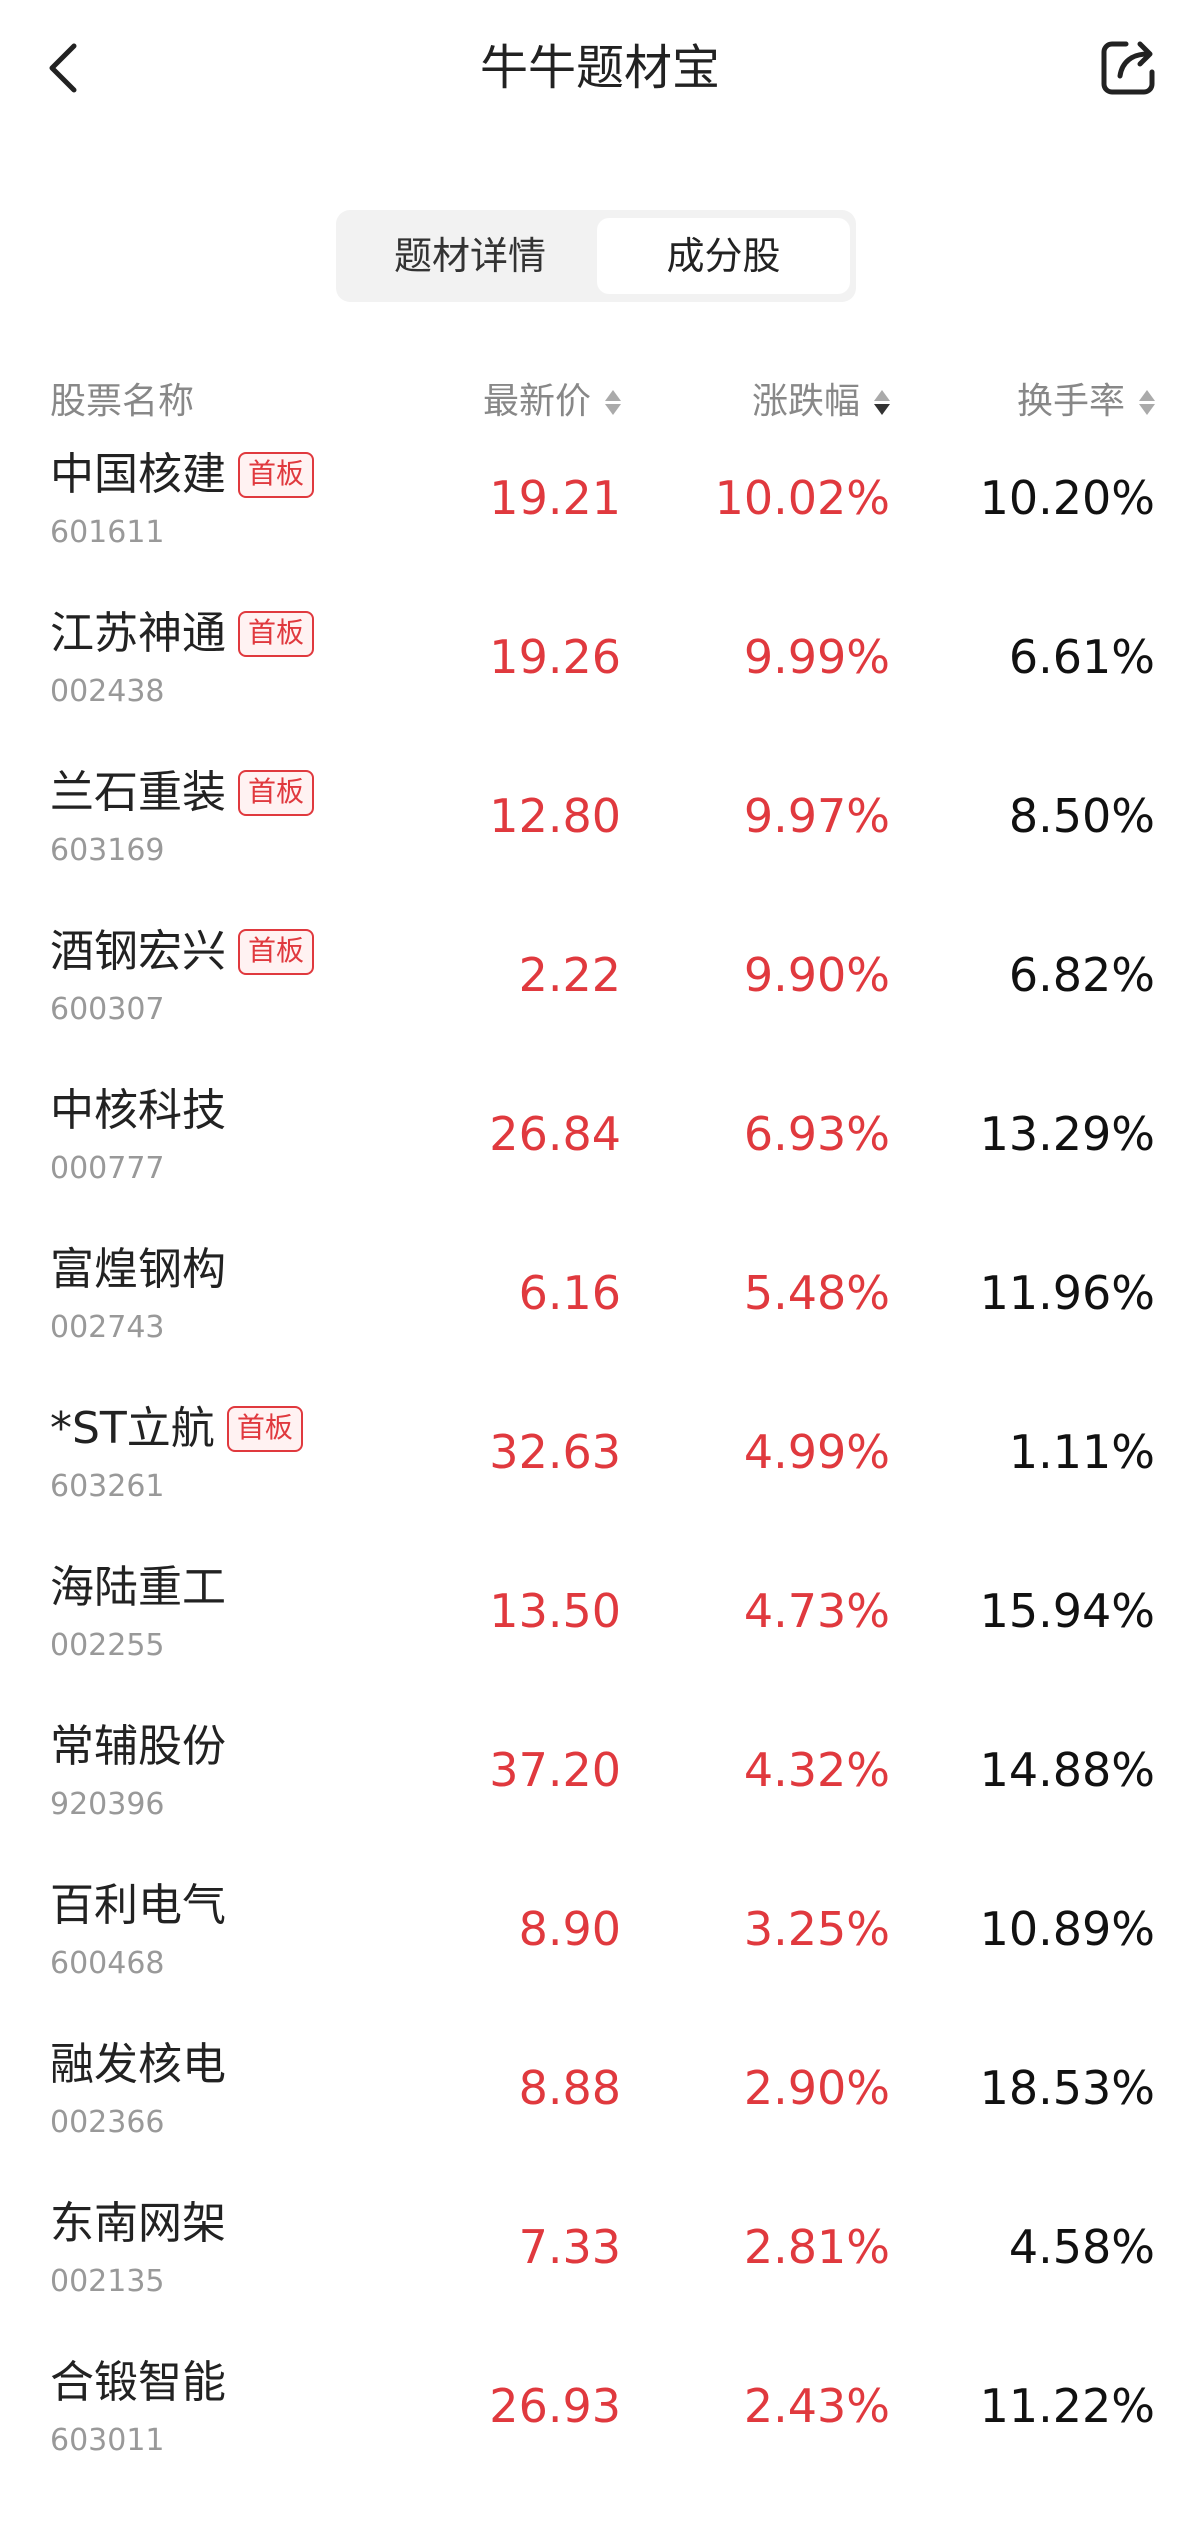 The width and height of the screenshot is (1200, 2522). What do you see at coordinates (600, 1133) in the screenshot?
I see `stock-row: 中核科技 000777 26.84 6.93% 13.29%` at bounding box center [600, 1133].